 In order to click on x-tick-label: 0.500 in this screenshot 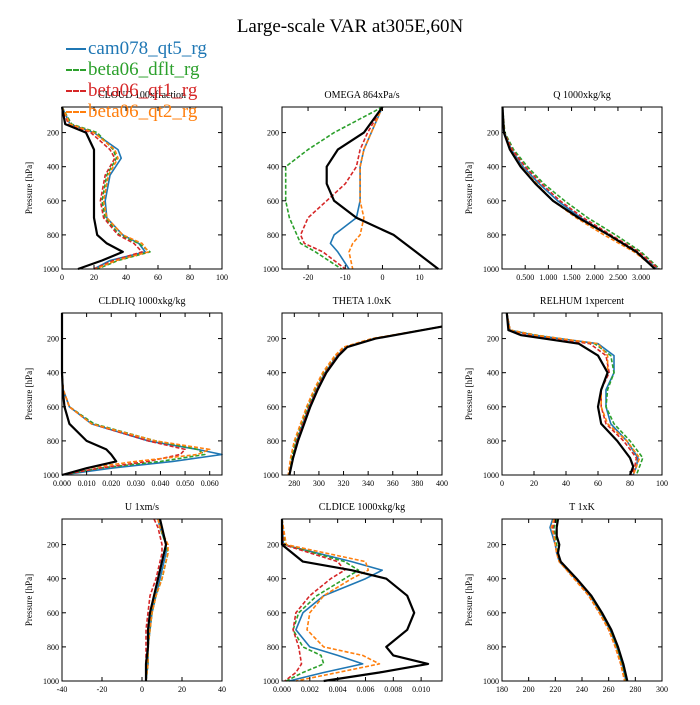, I will do `click(525, 277)`.